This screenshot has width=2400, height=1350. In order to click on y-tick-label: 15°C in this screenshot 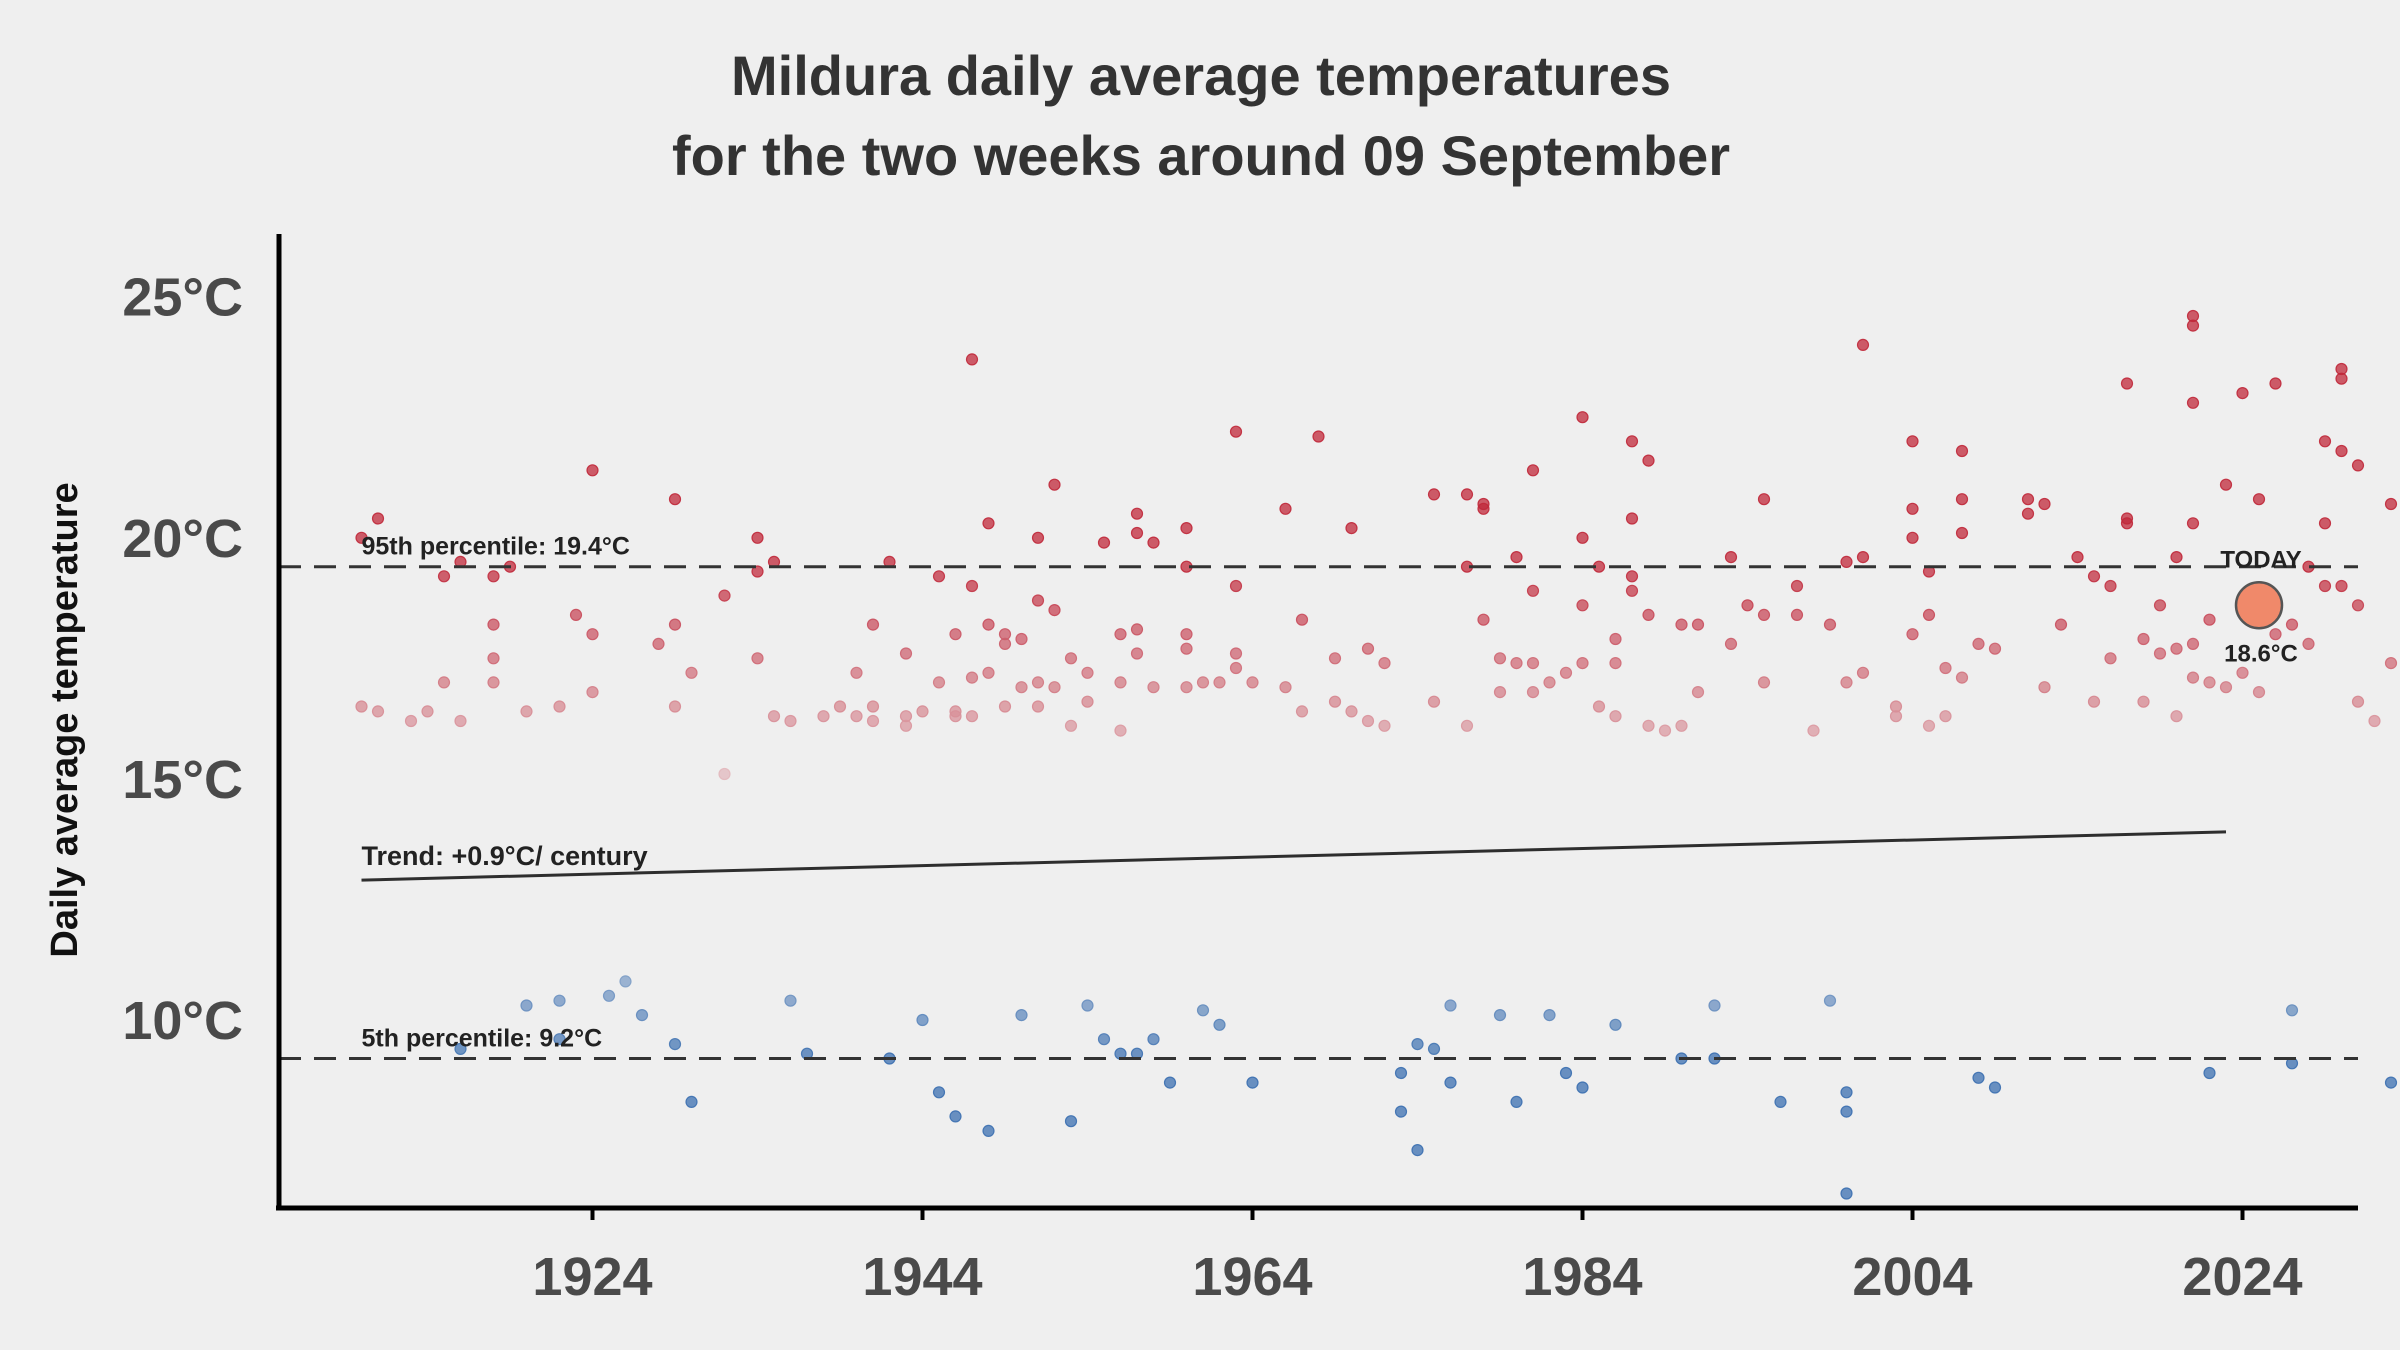, I will do `click(182, 780)`.